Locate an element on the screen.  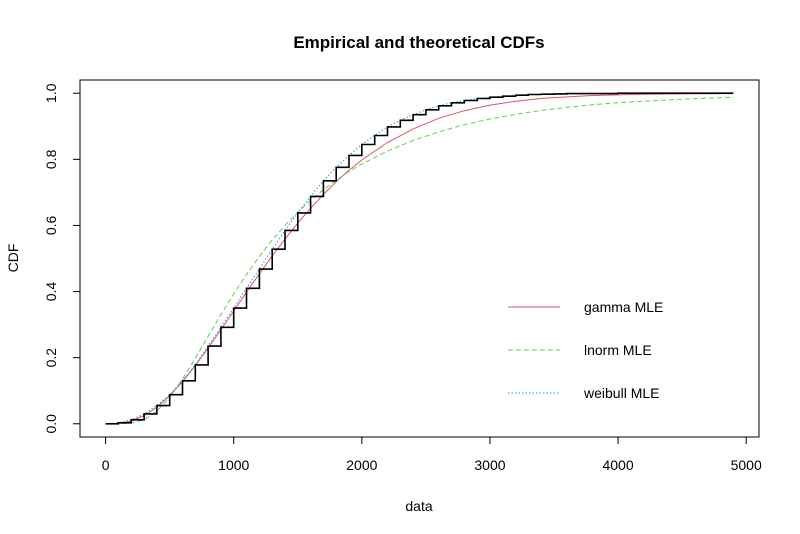
x-tick-label: 4000 is located at coordinates (617, 465).